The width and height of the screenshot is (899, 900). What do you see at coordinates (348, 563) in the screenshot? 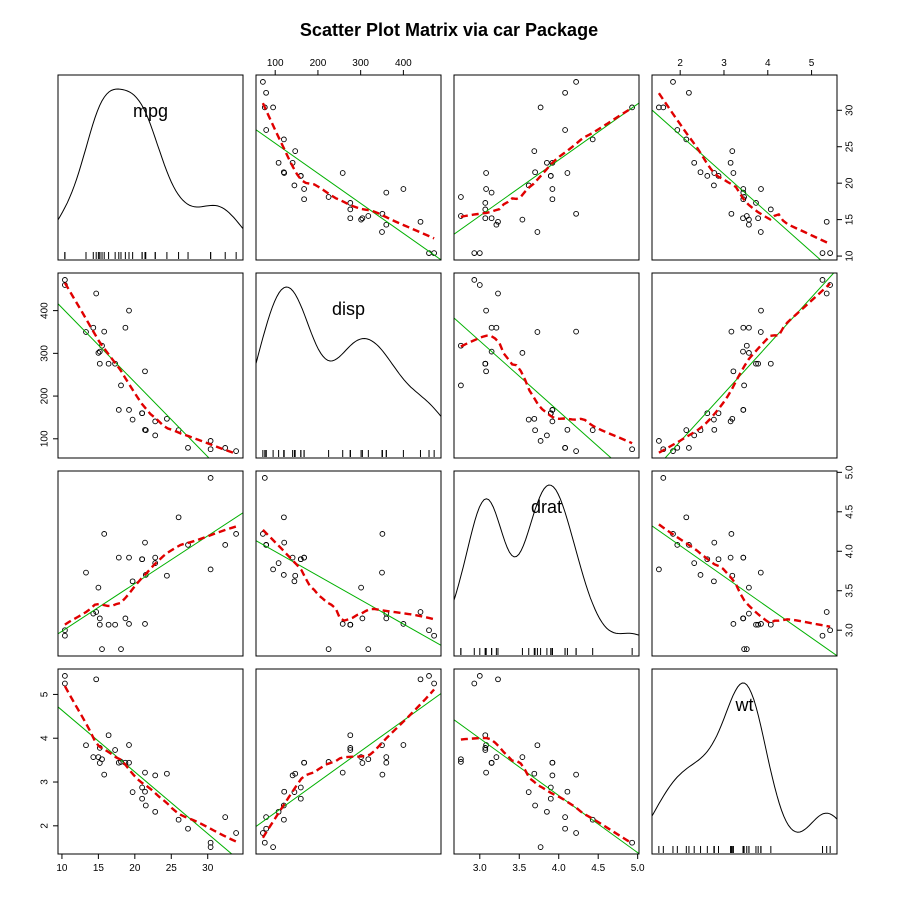
I see `panel-drat-disp` at bounding box center [348, 563].